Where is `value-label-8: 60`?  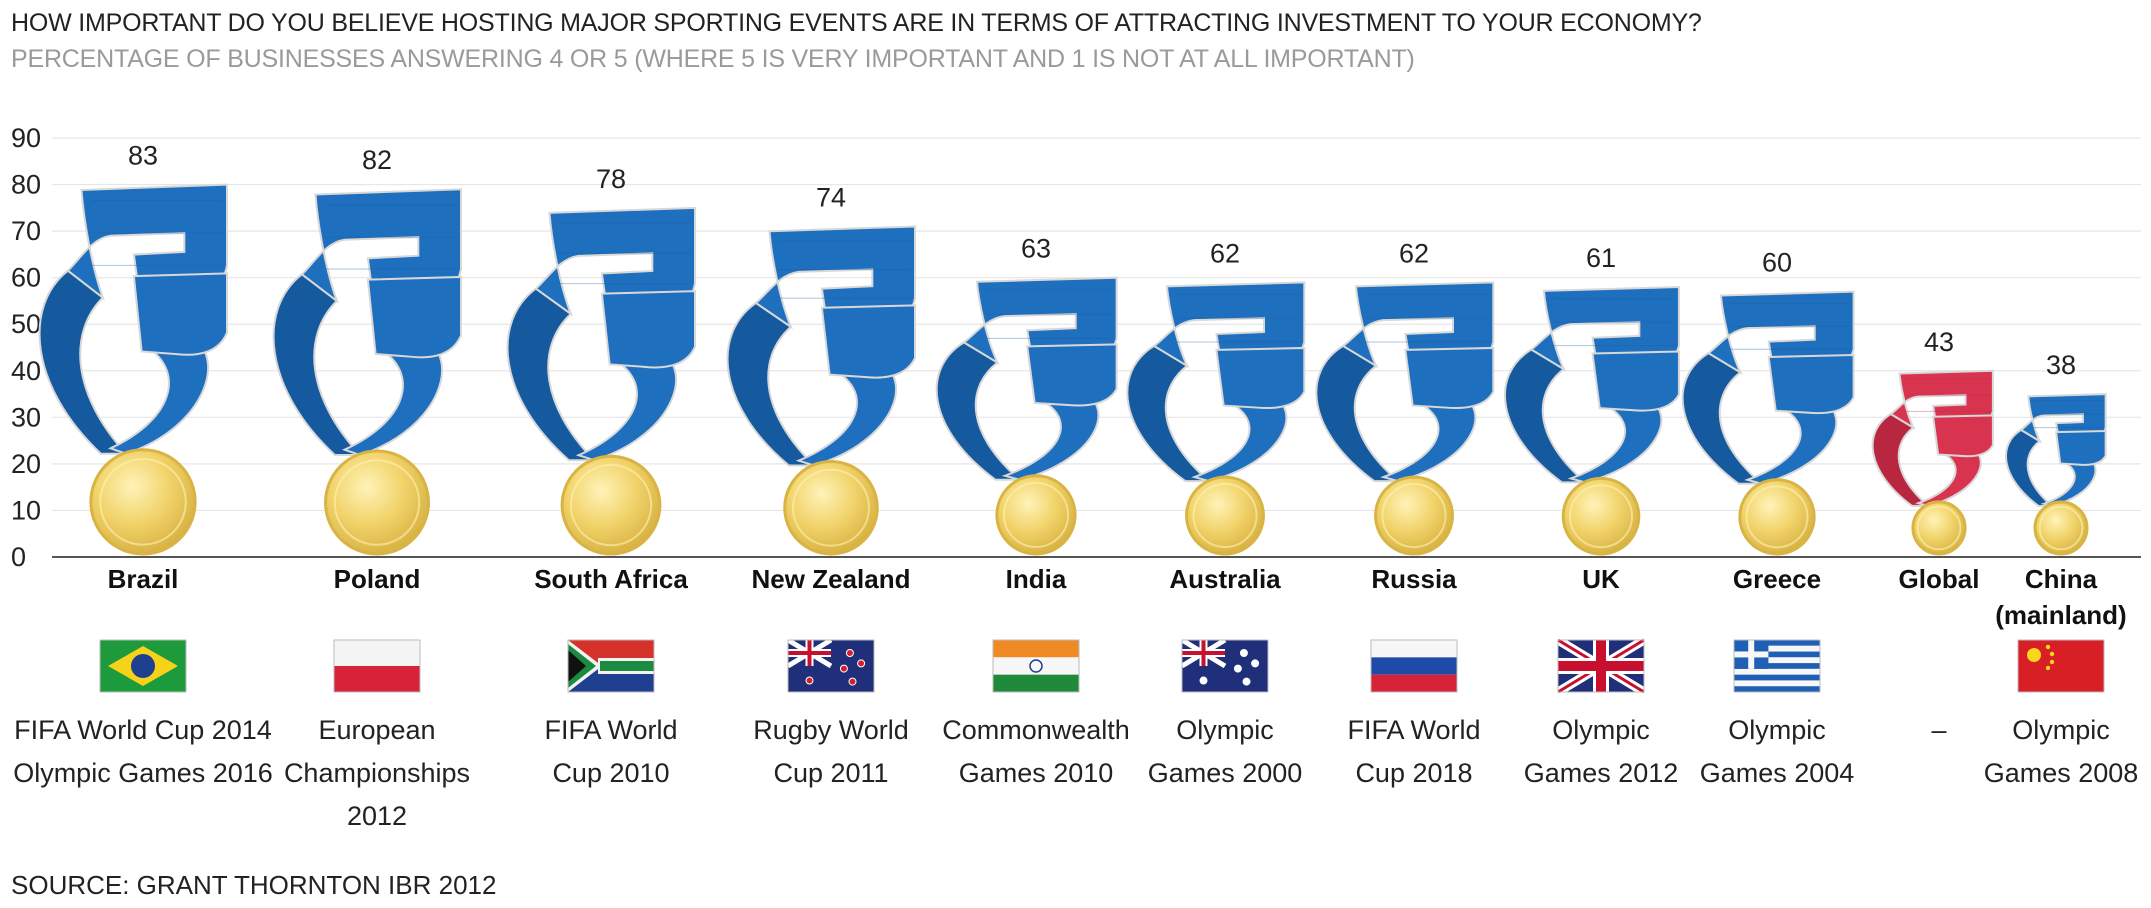
value-label-8: 60 is located at coordinates (1777, 263).